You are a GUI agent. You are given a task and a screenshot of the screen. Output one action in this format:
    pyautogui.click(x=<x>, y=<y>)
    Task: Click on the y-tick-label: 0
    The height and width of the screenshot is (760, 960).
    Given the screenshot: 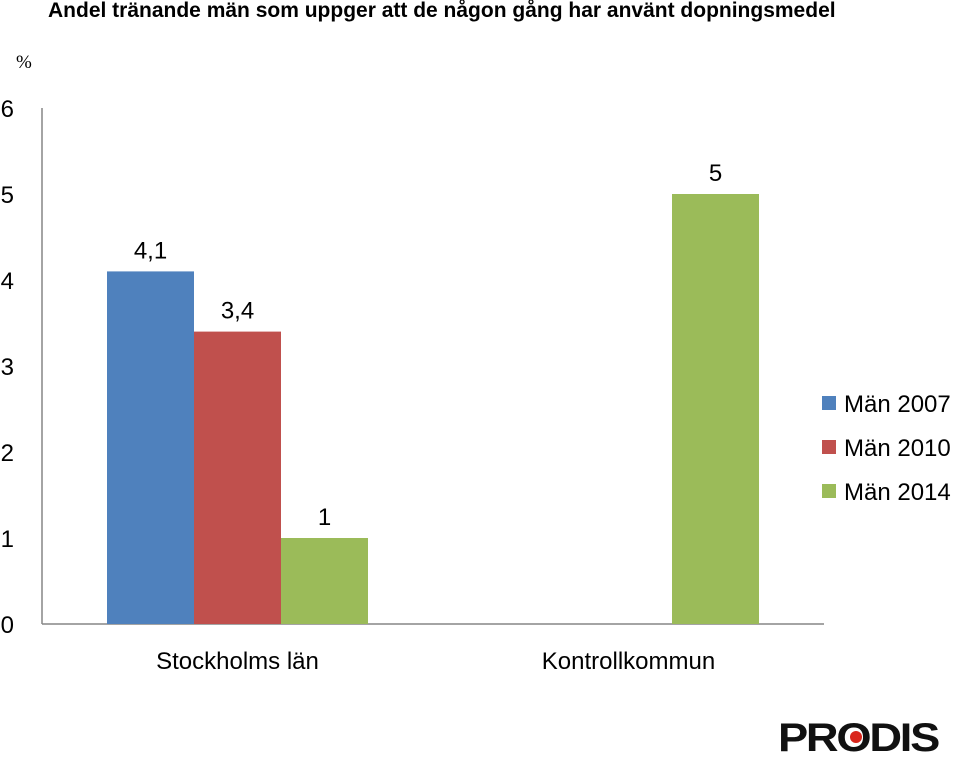 What is the action you would take?
    pyautogui.click(x=7, y=625)
    